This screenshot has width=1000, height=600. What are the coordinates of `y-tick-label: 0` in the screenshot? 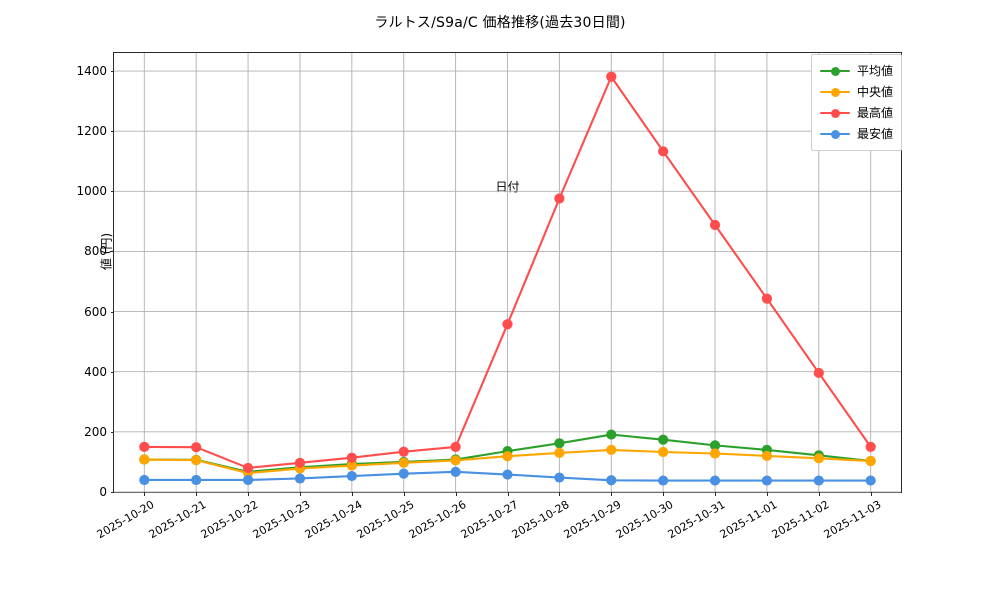 It's located at (103, 492).